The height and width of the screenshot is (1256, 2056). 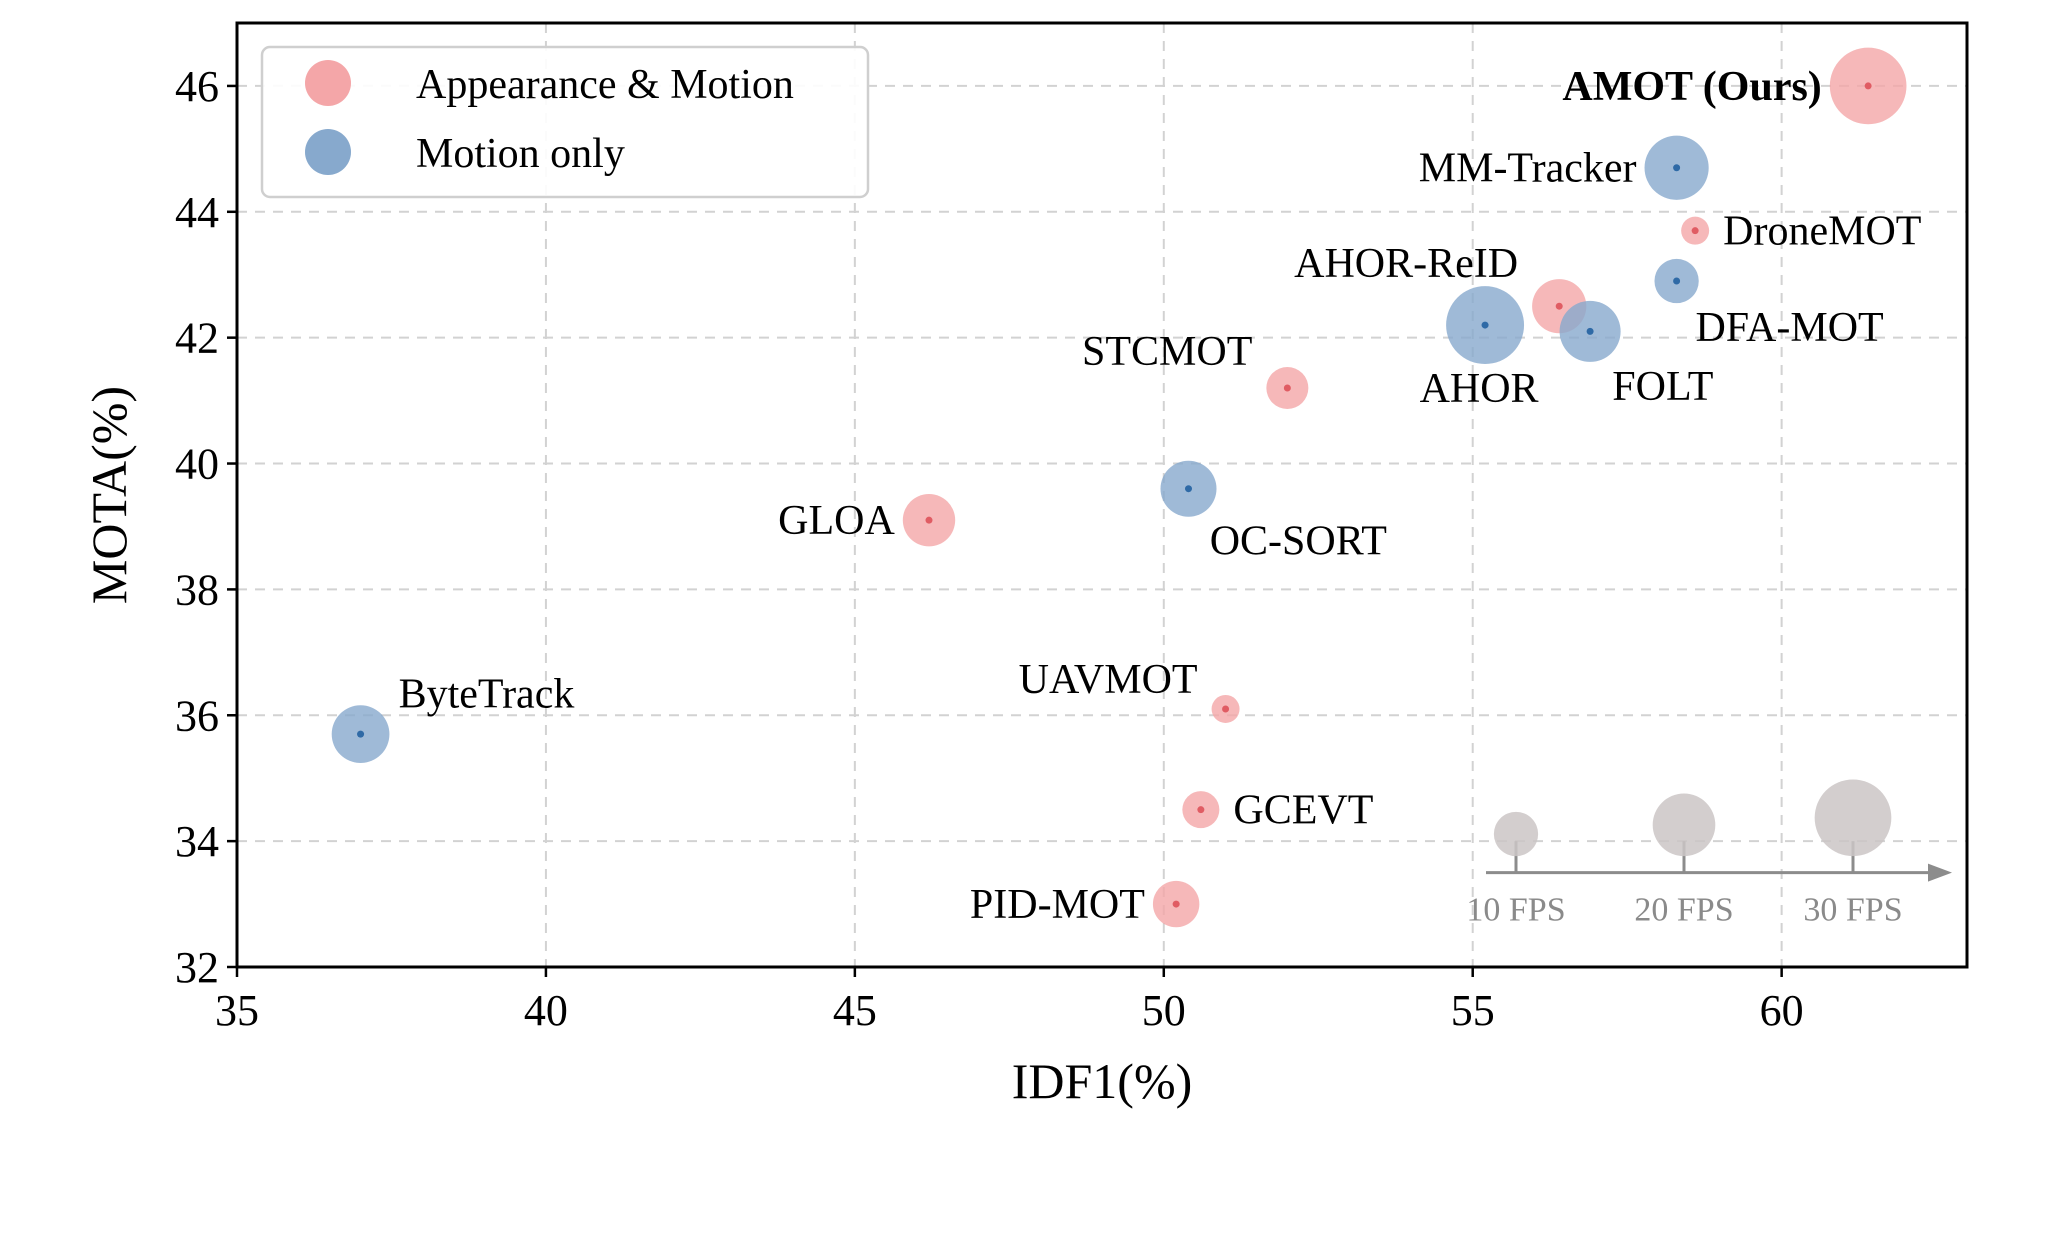 I want to click on y-tick-label: 40, so click(x=197, y=464).